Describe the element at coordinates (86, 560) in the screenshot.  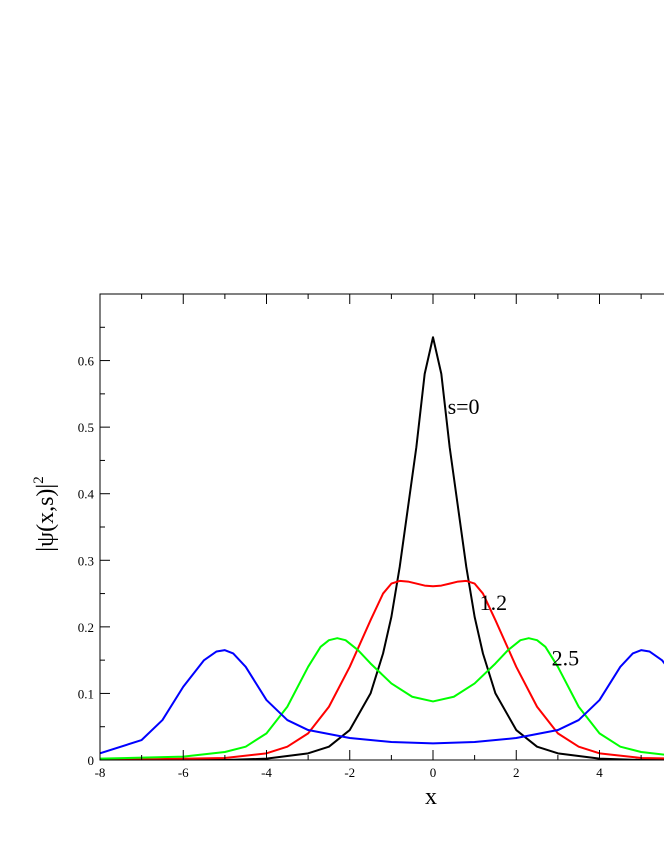
I see `y-tick-label: 0.3` at that location.